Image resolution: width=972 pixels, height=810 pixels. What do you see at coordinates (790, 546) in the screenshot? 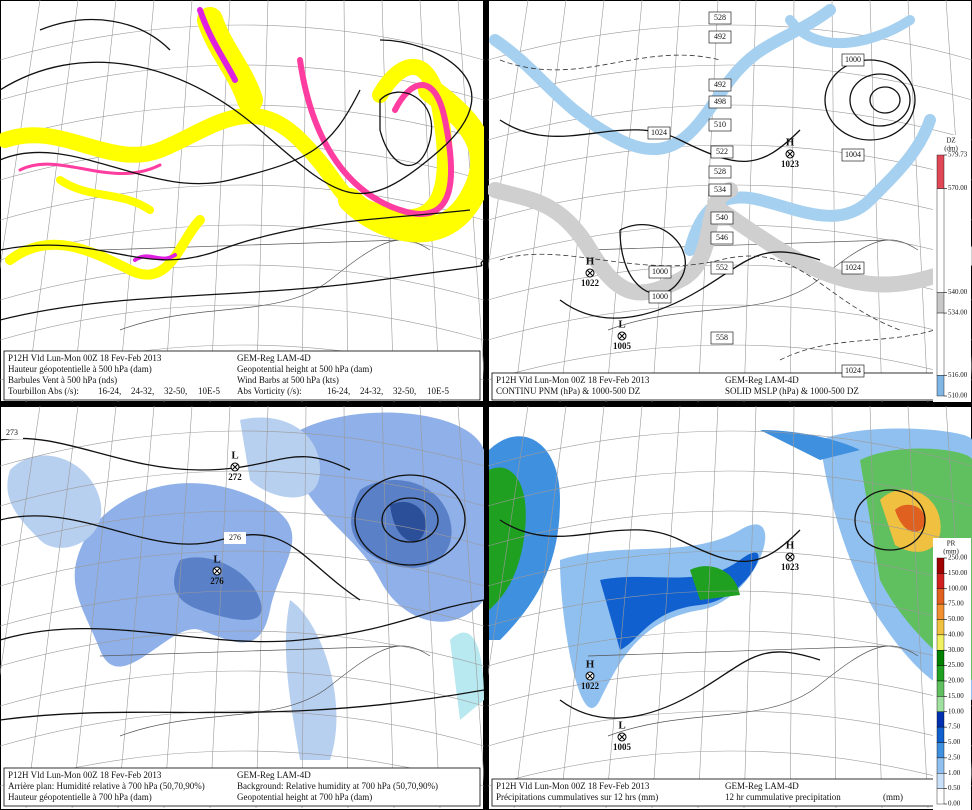
I see `center-type: H` at bounding box center [790, 546].